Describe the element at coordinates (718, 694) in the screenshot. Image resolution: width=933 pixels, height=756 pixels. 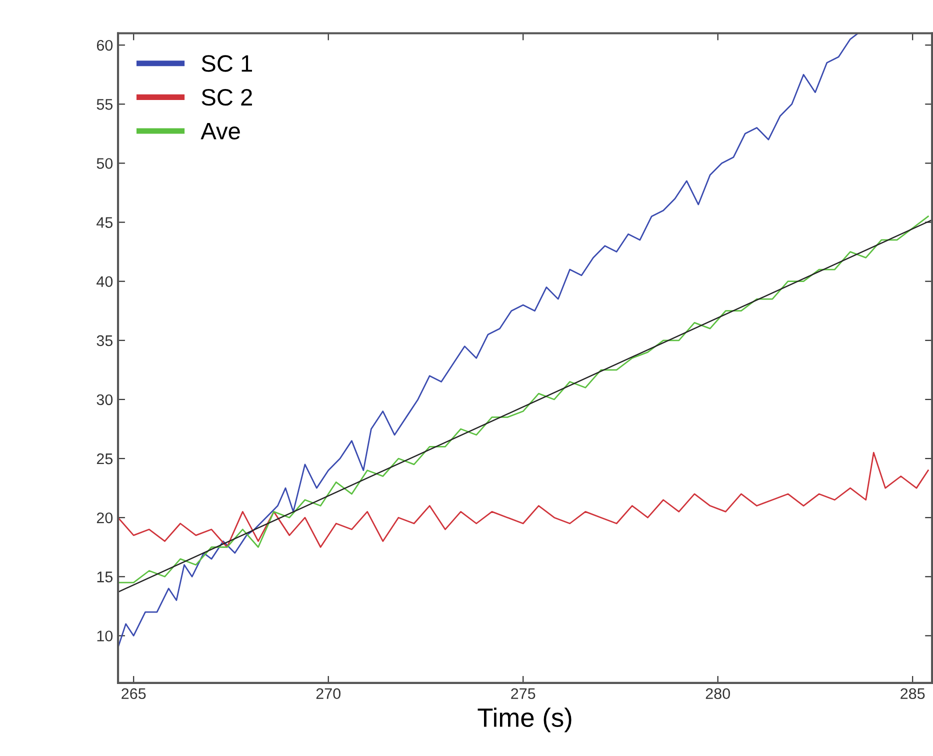
I see `x-tick-label: 280` at that location.